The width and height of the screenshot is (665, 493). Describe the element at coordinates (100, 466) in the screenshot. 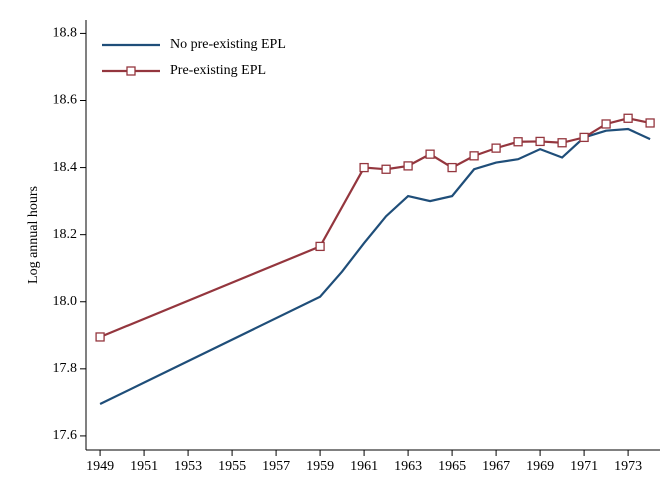

I see `x-tick-label: 1949` at that location.